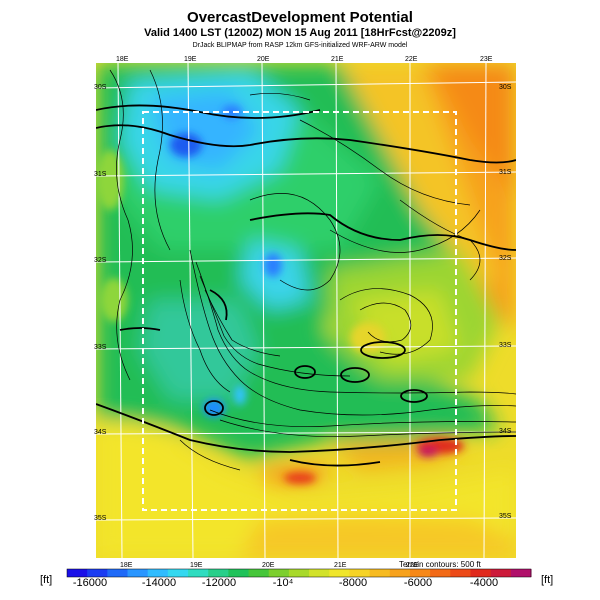 This screenshot has width=600, height=600. What do you see at coordinates (90, 583) in the screenshot?
I see `colorbar-tick-label: -16000` at bounding box center [90, 583].